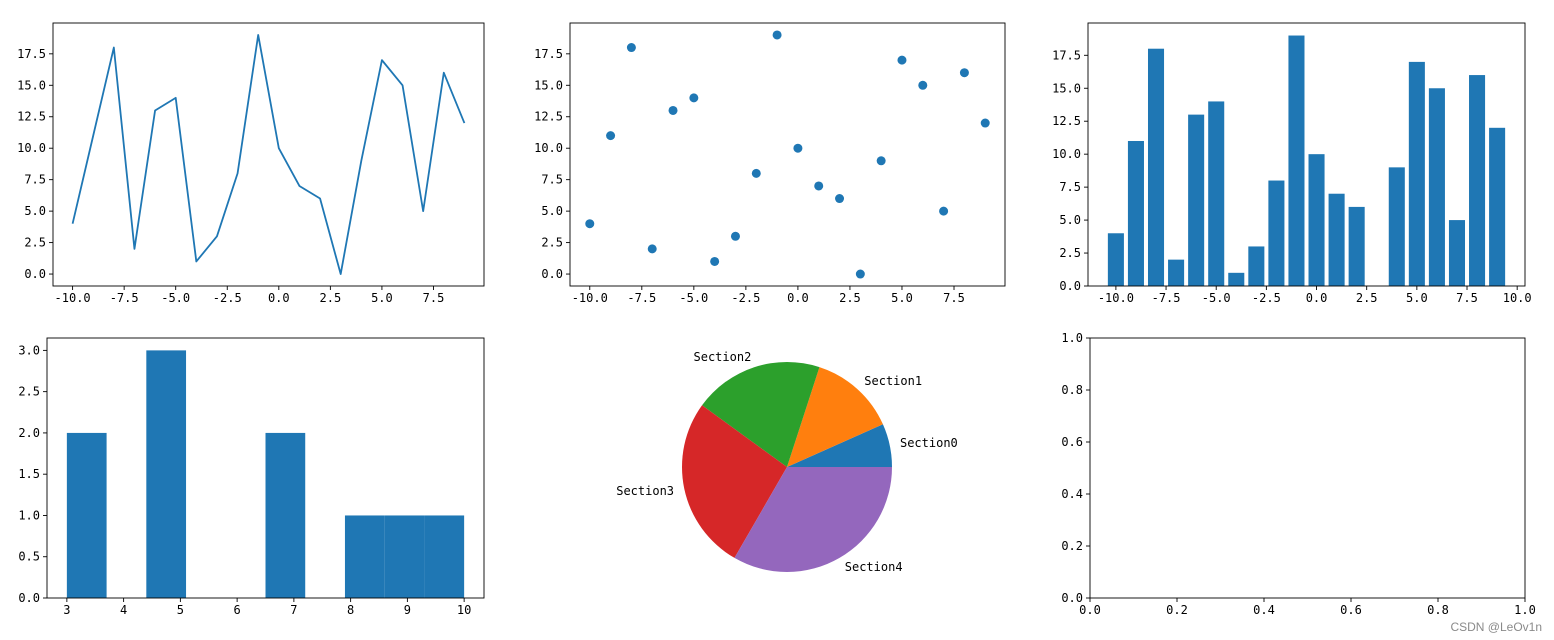  What do you see at coordinates (73, 298) in the screenshot?
I see `line-chart-xtick-label: -10.0` at bounding box center [73, 298].